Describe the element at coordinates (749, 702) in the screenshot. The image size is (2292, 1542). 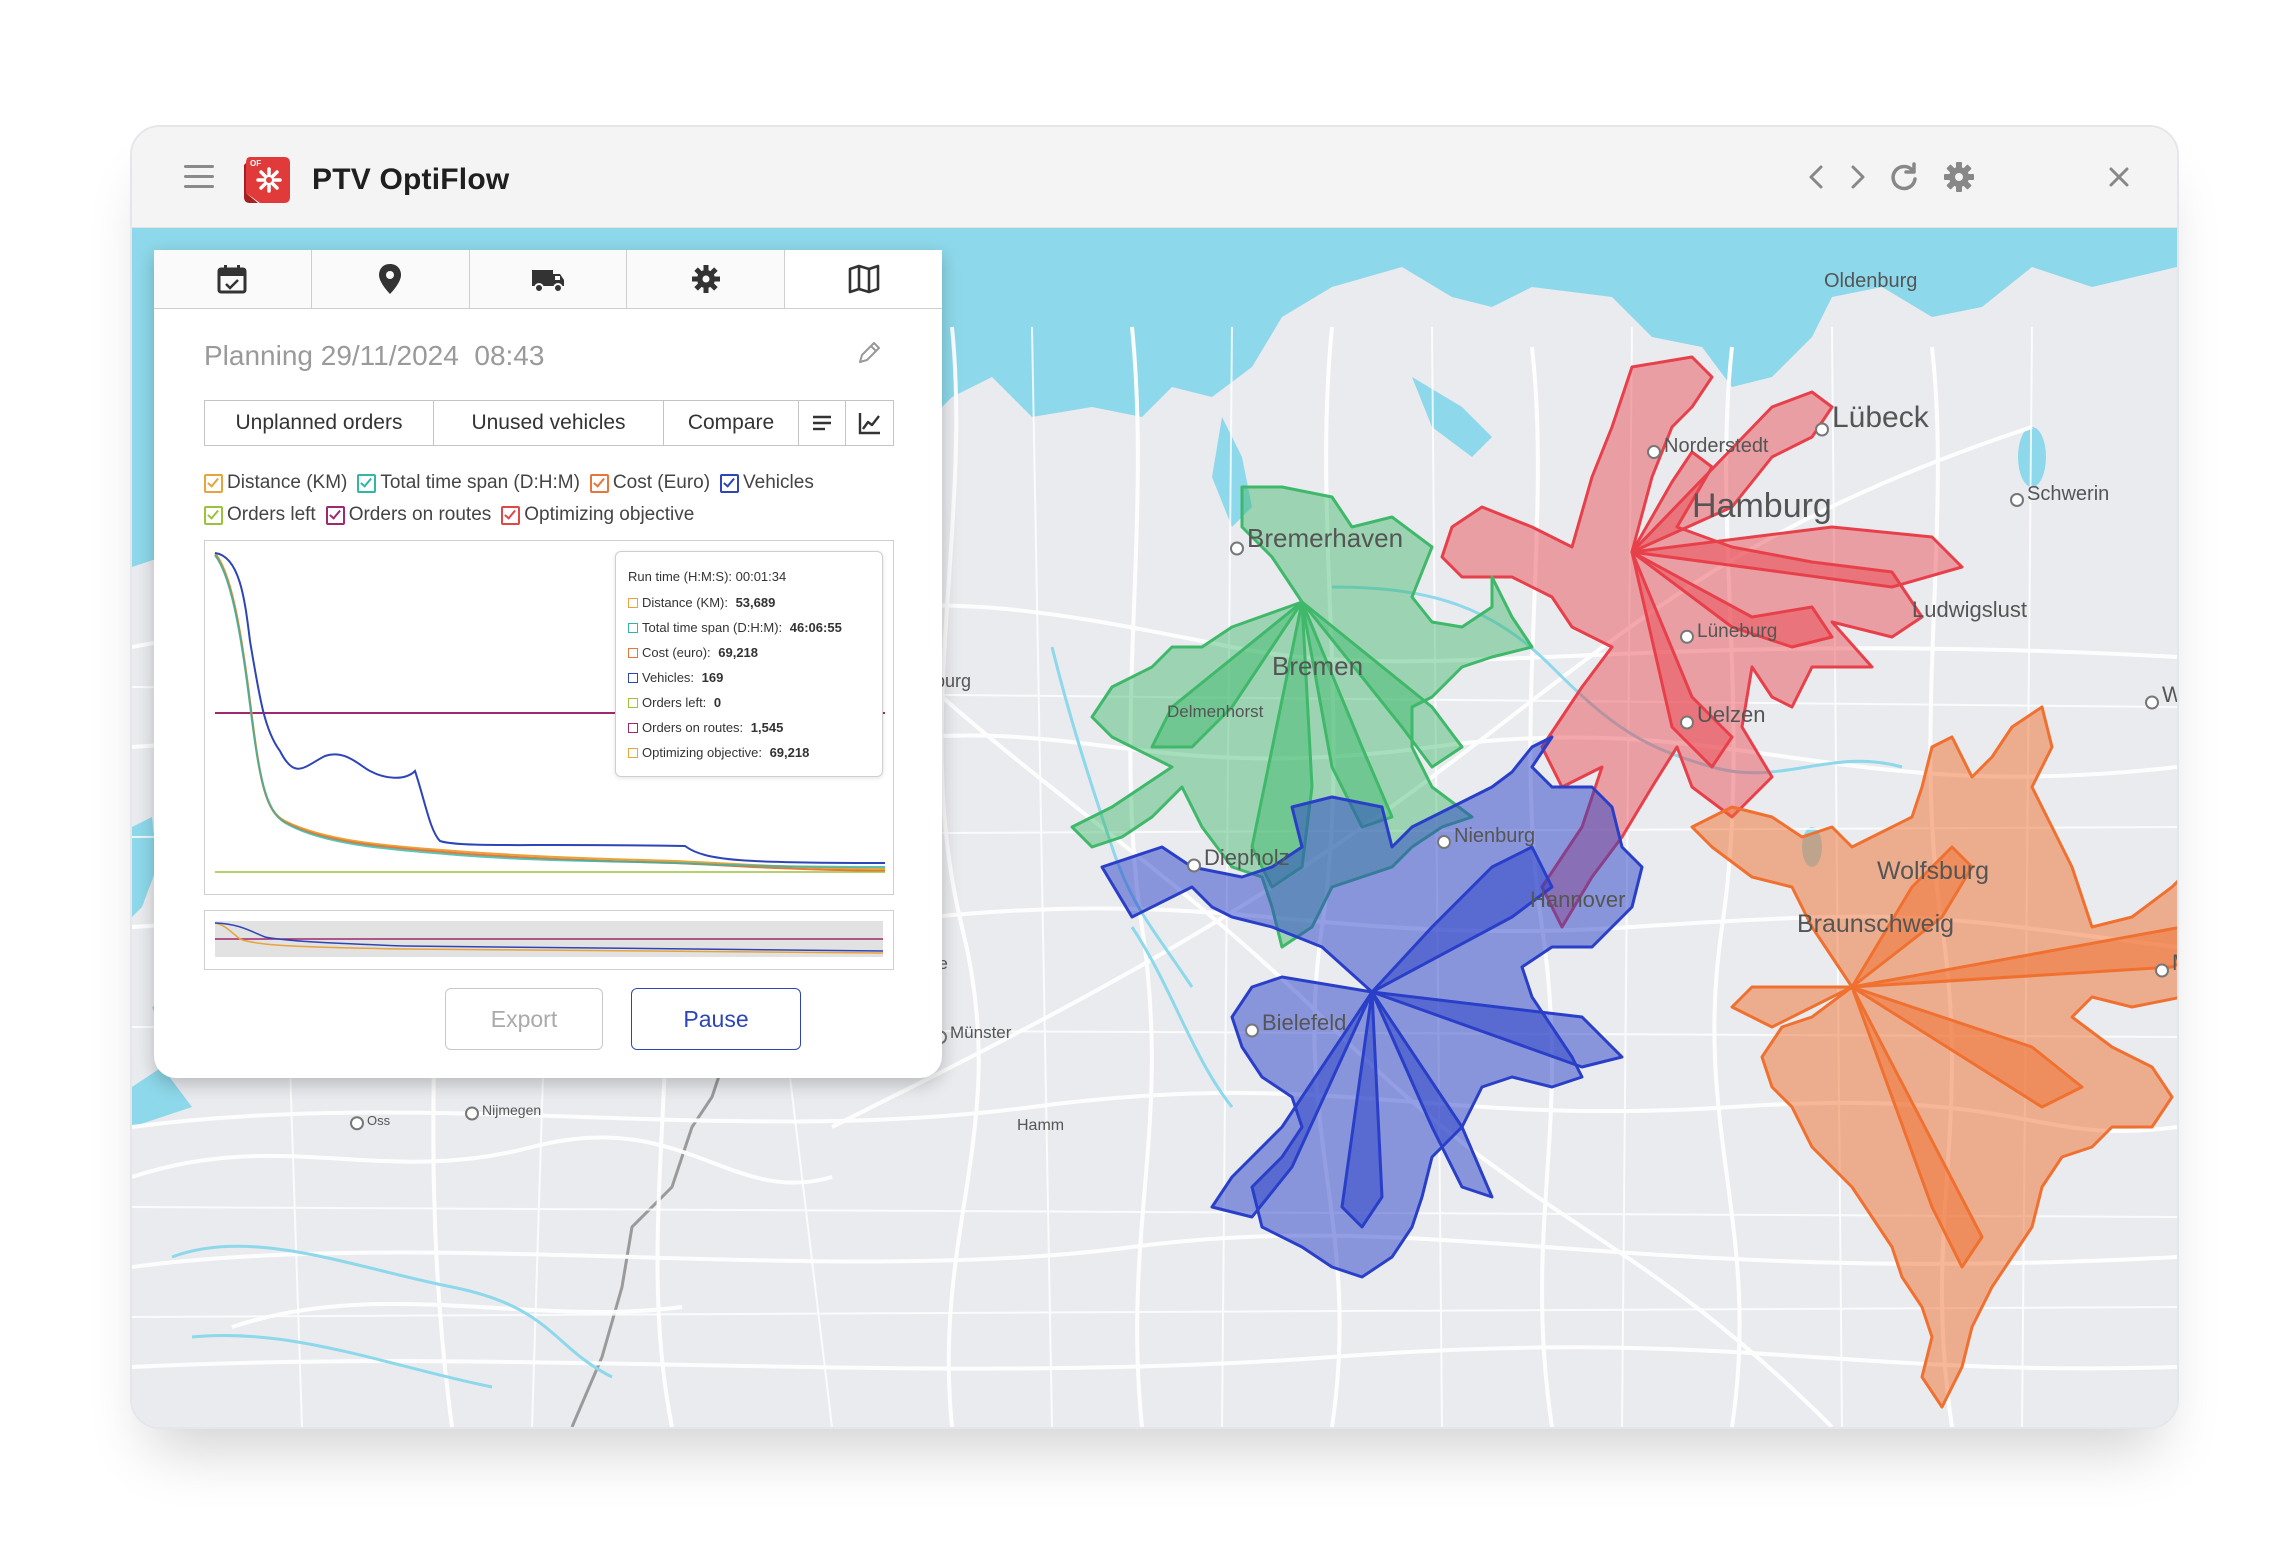
I see `tooltip-orders-left: Orders left: 0` at that location.